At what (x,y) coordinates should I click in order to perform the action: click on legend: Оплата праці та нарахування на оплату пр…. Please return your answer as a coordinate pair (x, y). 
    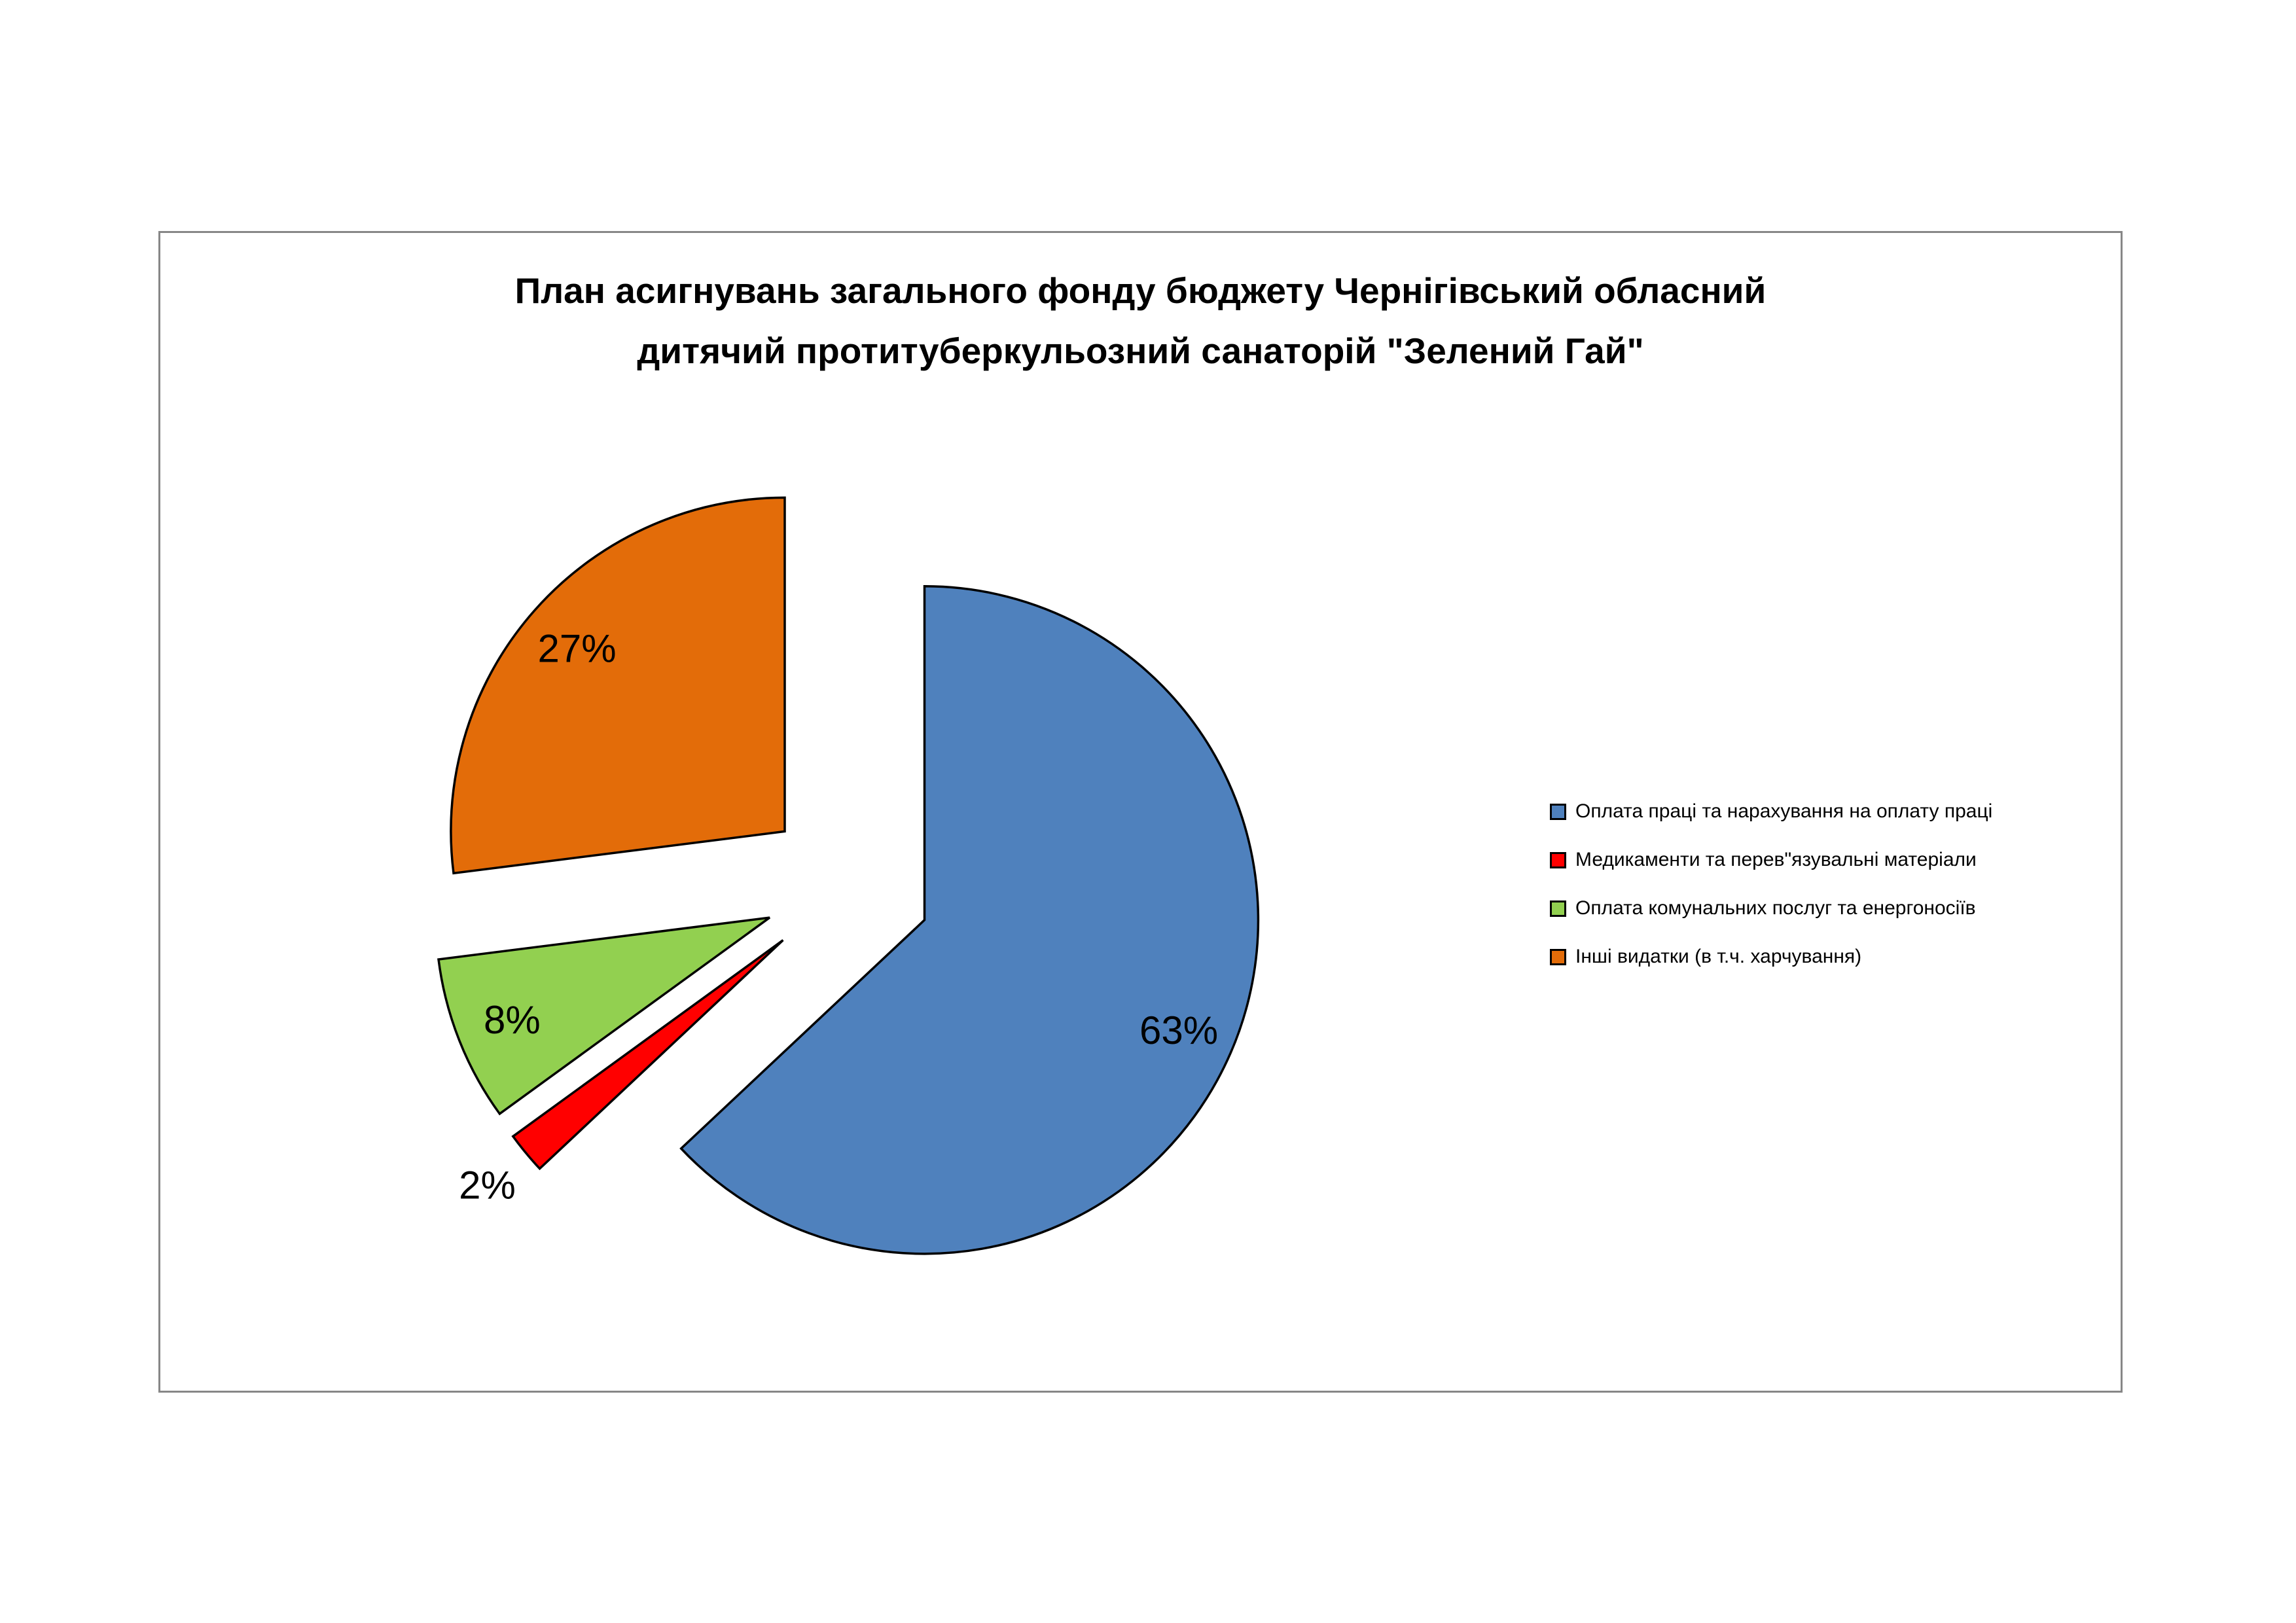
    Looking at the image, I should click on (1771, 884).